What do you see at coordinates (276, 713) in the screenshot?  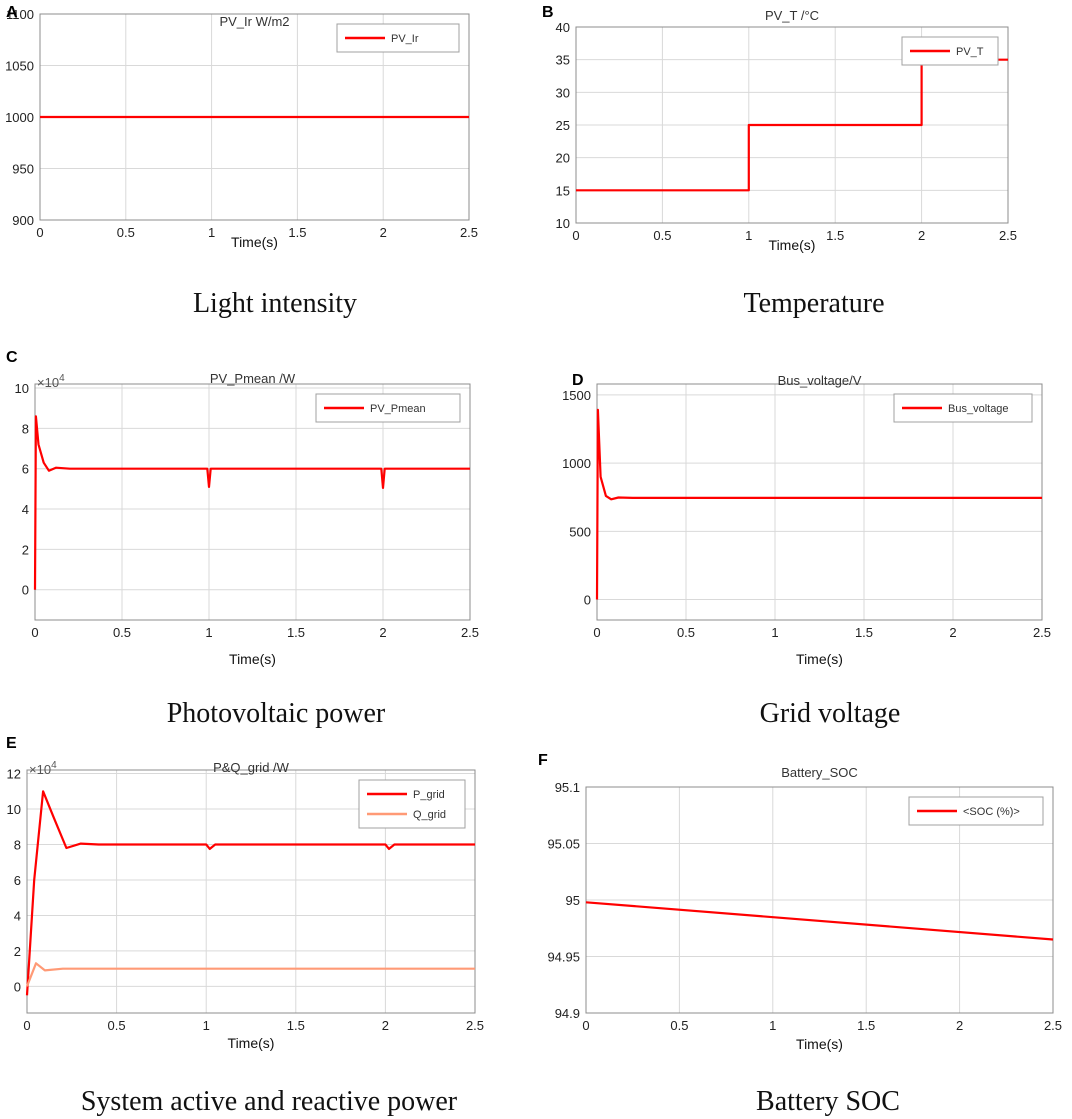 I see `panel-caption: Photovoltaic power` at bounding box center [276, 713].